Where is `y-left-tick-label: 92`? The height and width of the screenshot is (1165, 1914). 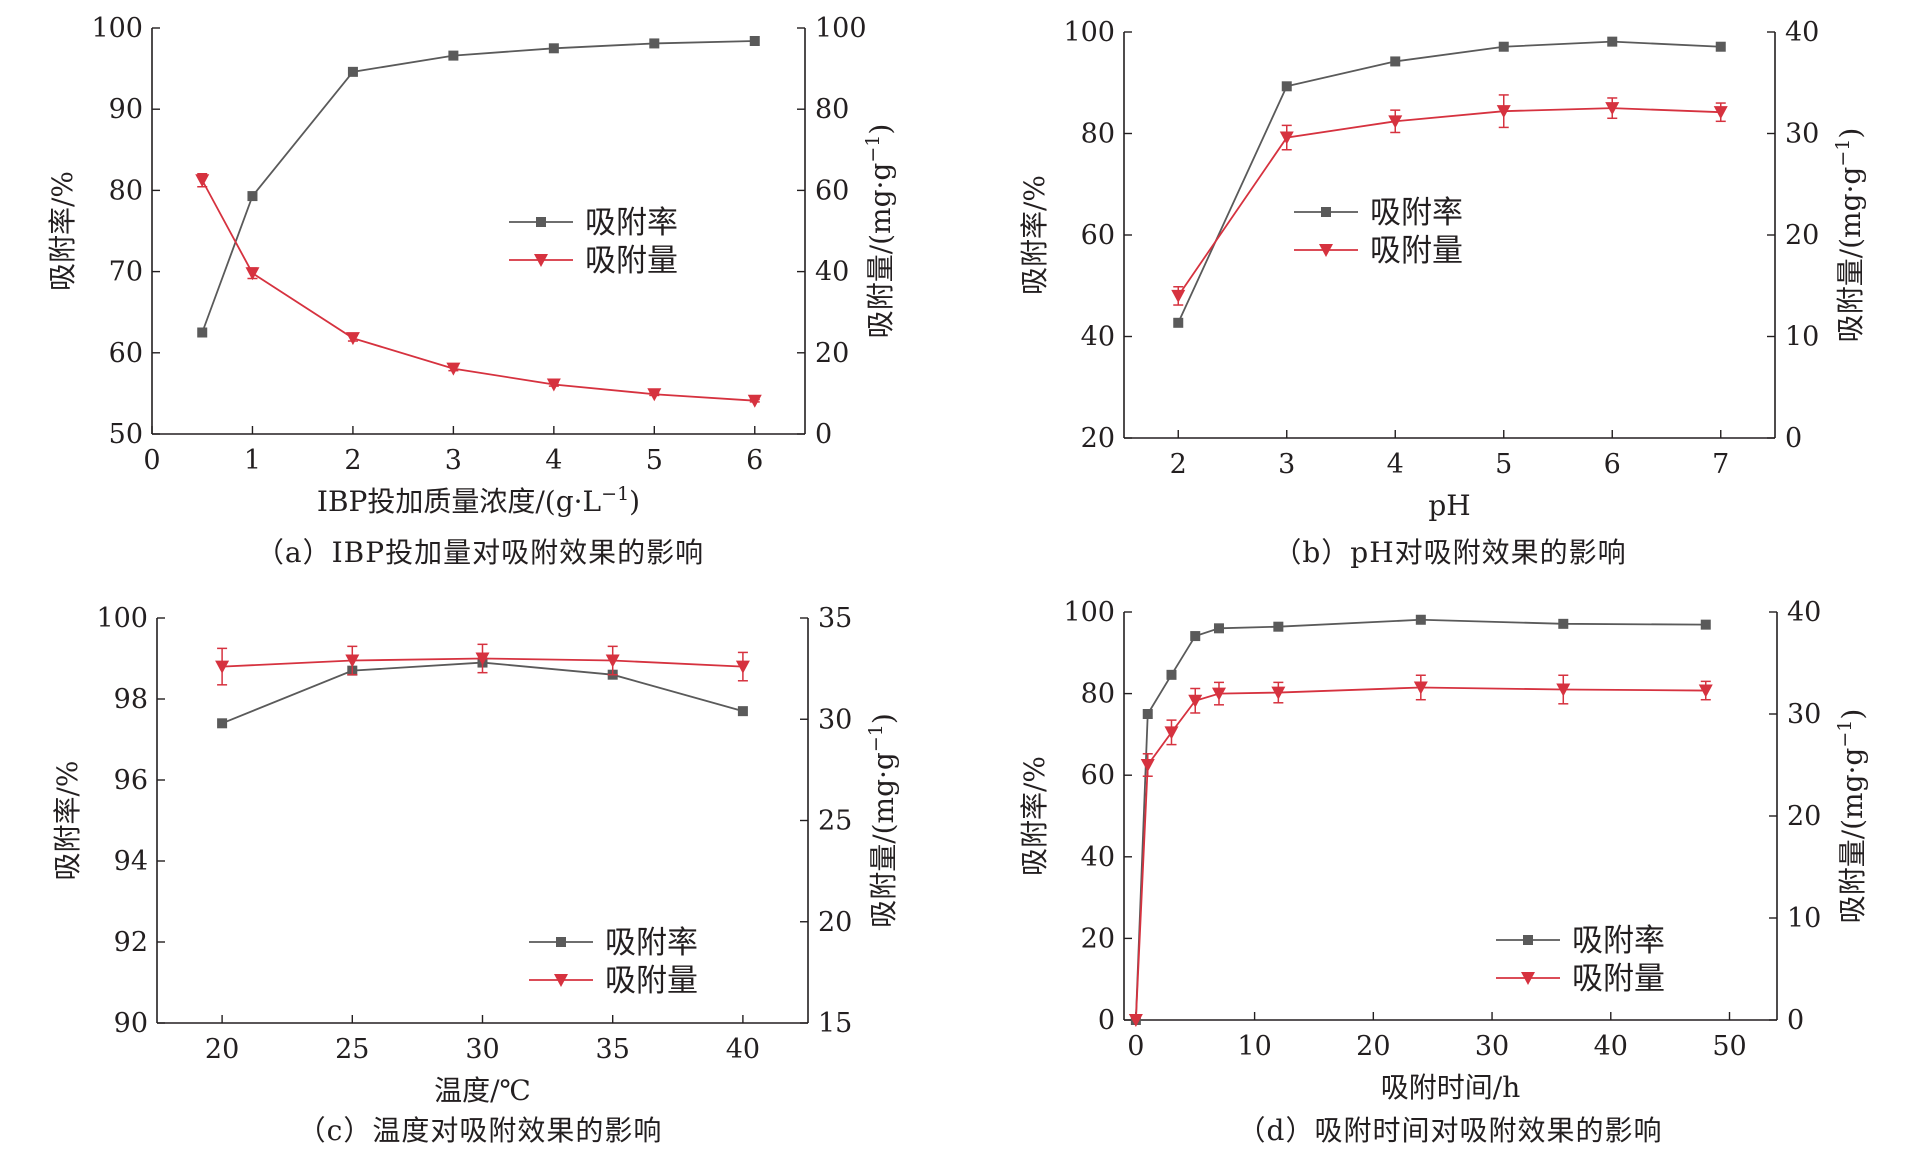
y-left-tick-label: 92 is located at coordinates (131, 942).